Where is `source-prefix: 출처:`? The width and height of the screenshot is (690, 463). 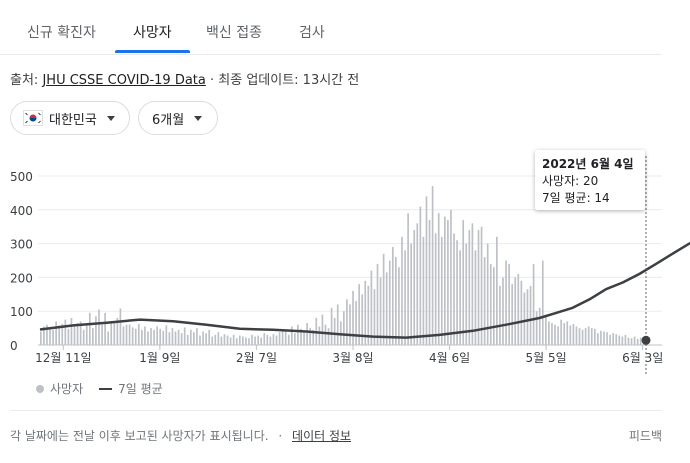 source-prefix: 출처: is located at coordinates (24, 80).